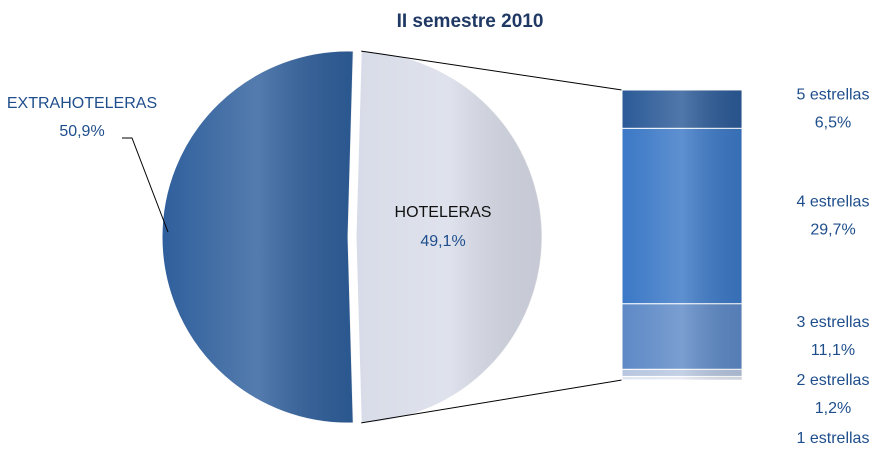 This screenshot has width=896, height=454. I want to click on pie-label: EXTRAHOTELERAS, so click(82, 103).